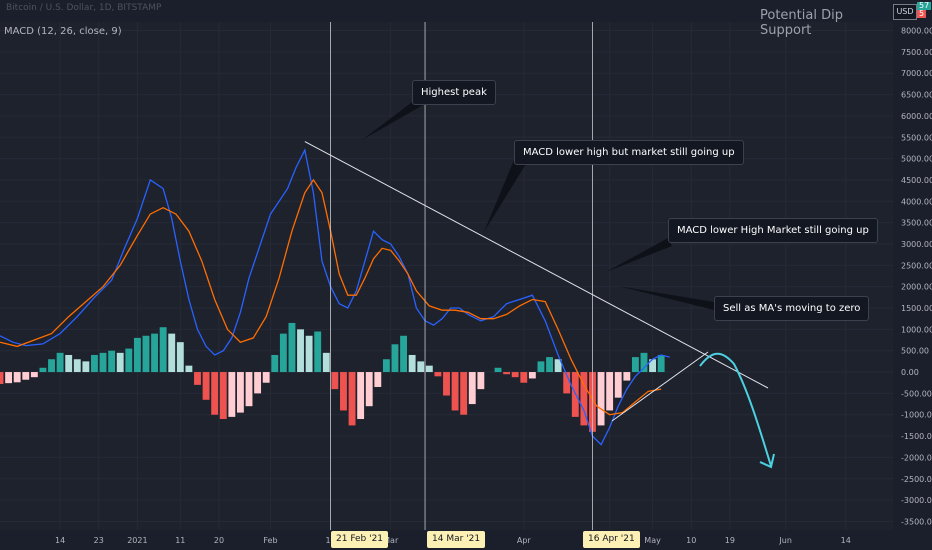 This screenshot has height=550, width=932. Describe the element at coordinates (916, 287) in the screenshot. I see `y-tick-label: 2000.00` at that location.